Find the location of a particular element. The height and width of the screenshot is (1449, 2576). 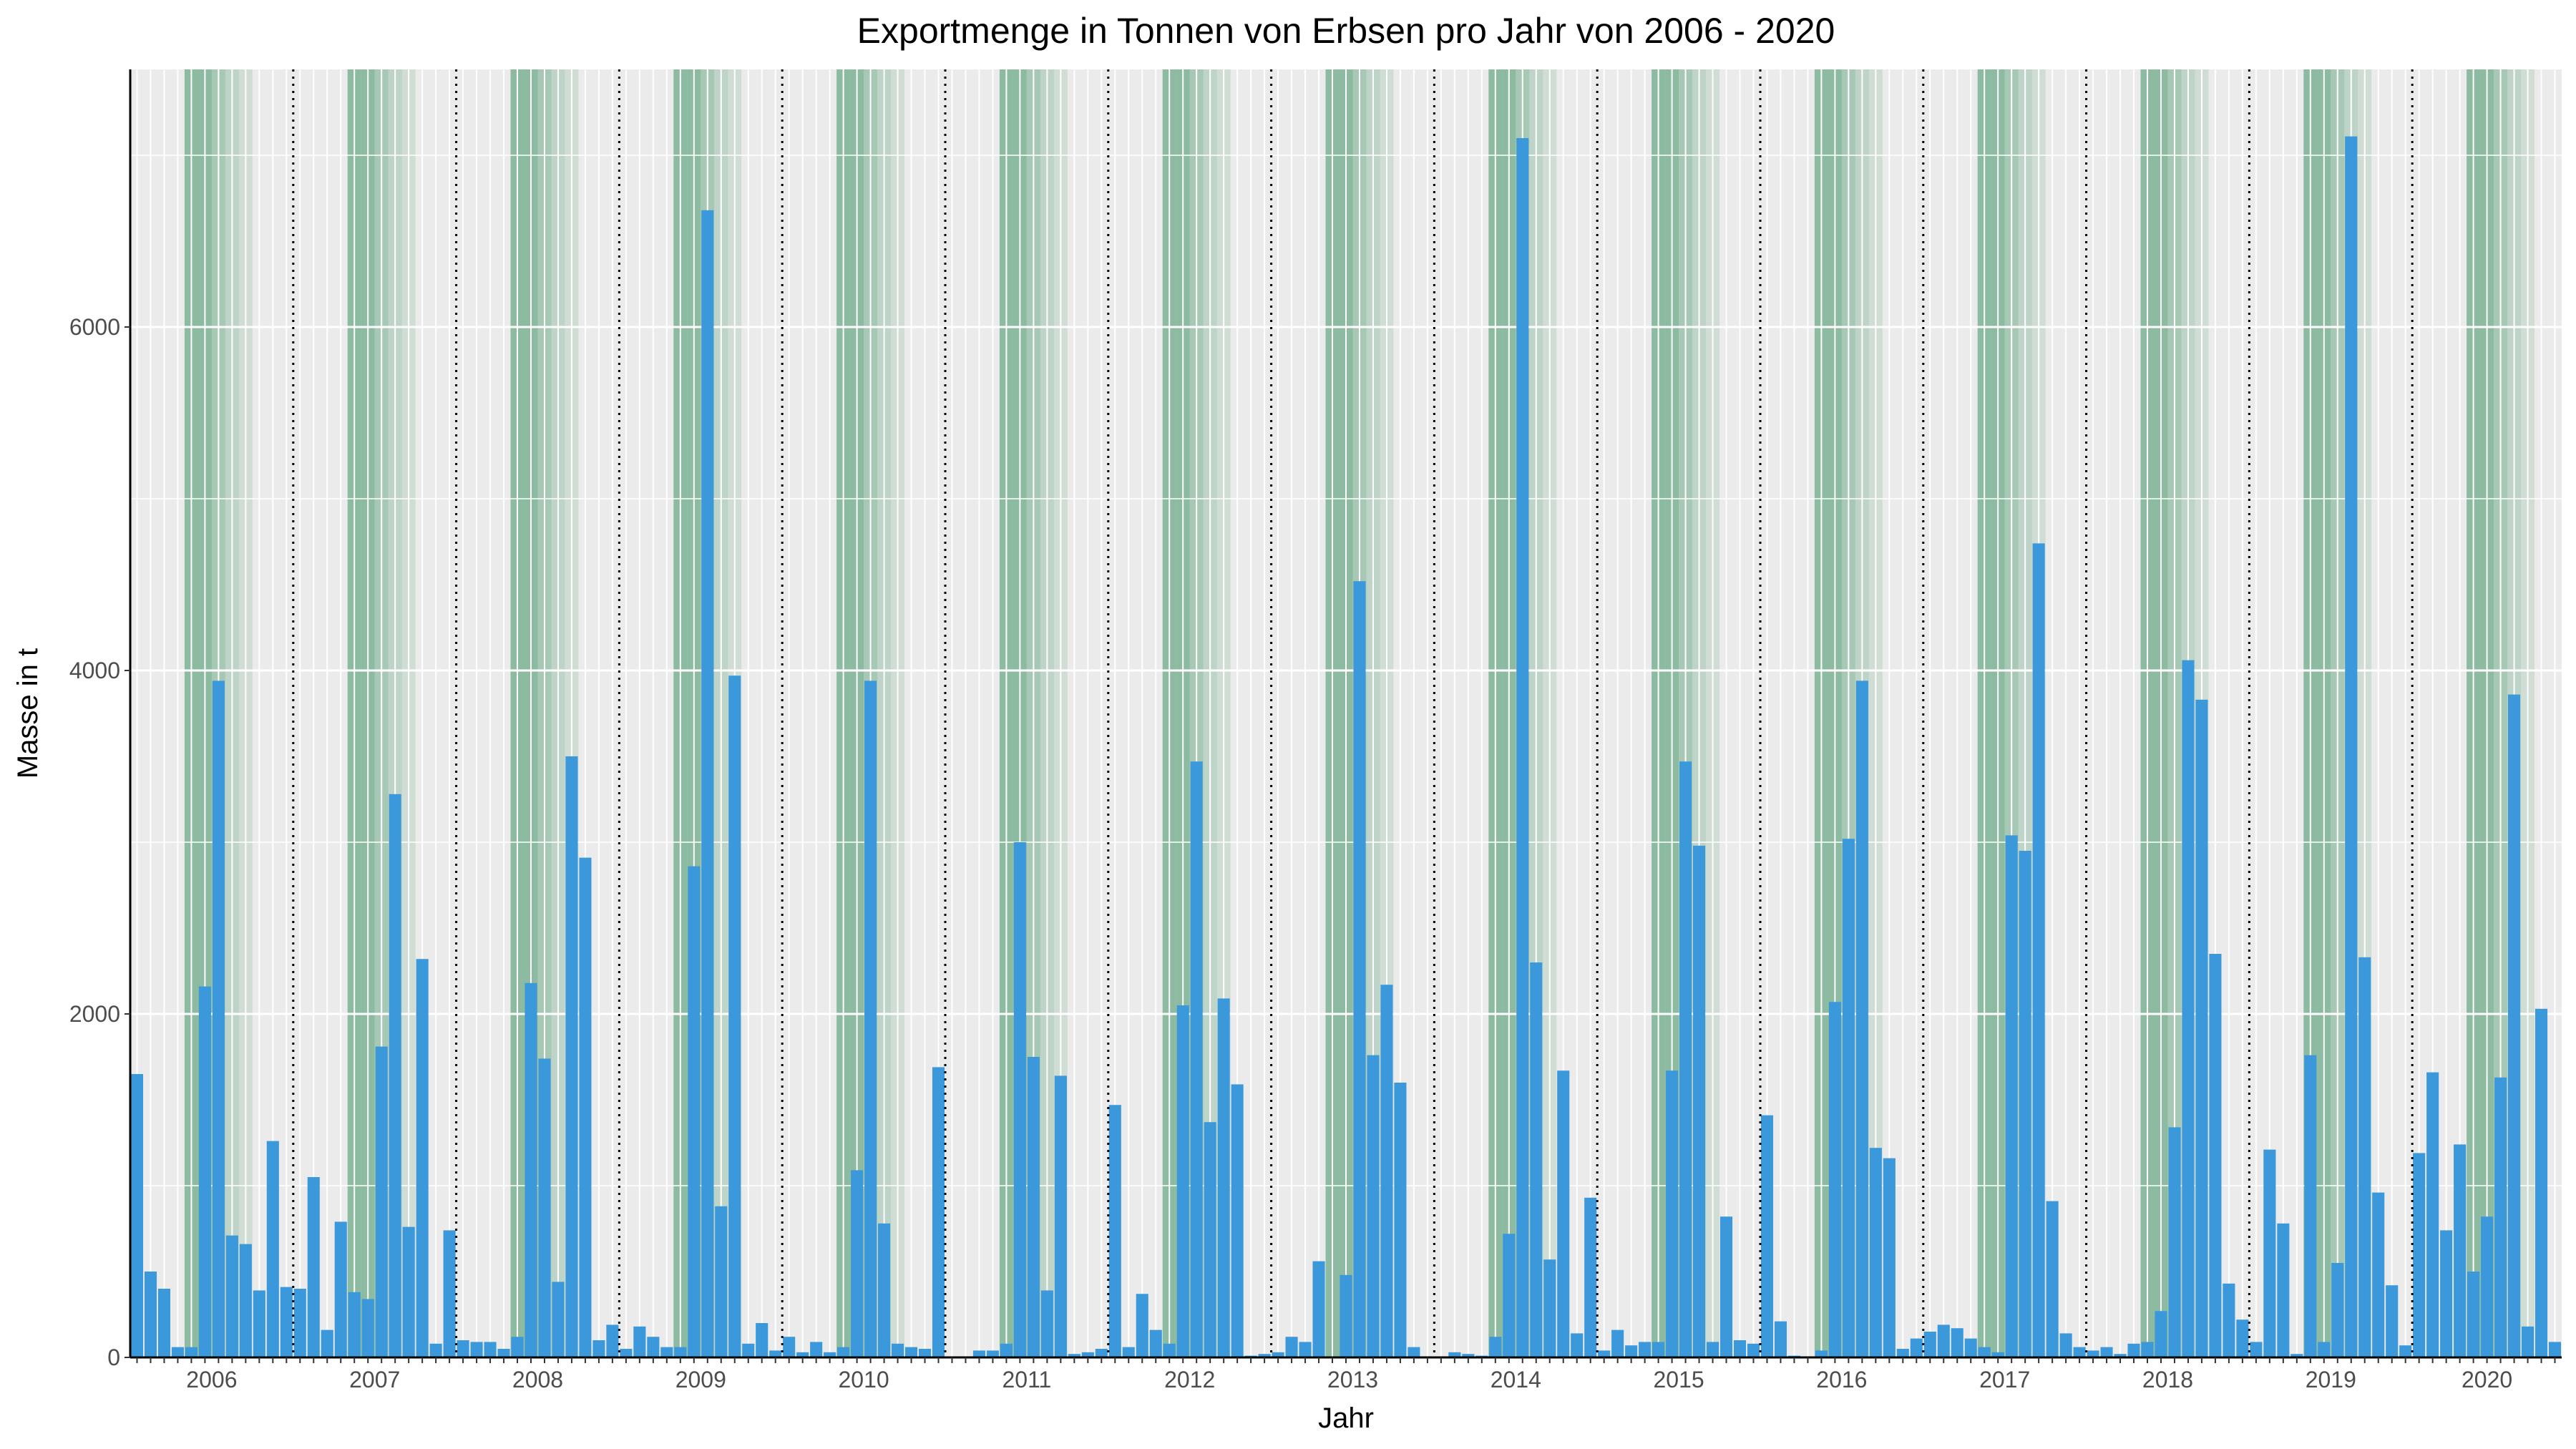

y-ticks: 0 2000 4000 6000 is located at coordinates (100, 842).